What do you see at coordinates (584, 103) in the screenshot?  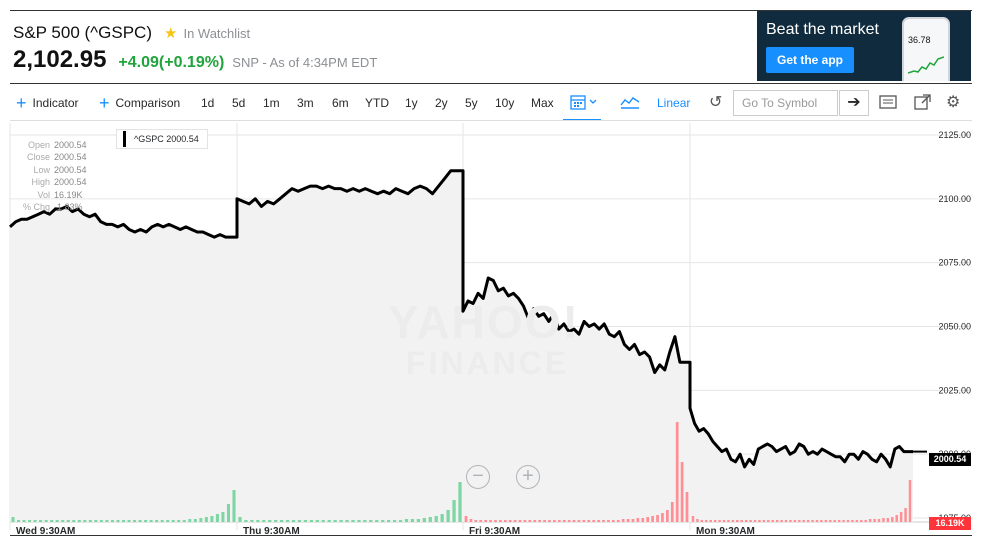 I see `date-range-button` at bounding box center [584, 103].